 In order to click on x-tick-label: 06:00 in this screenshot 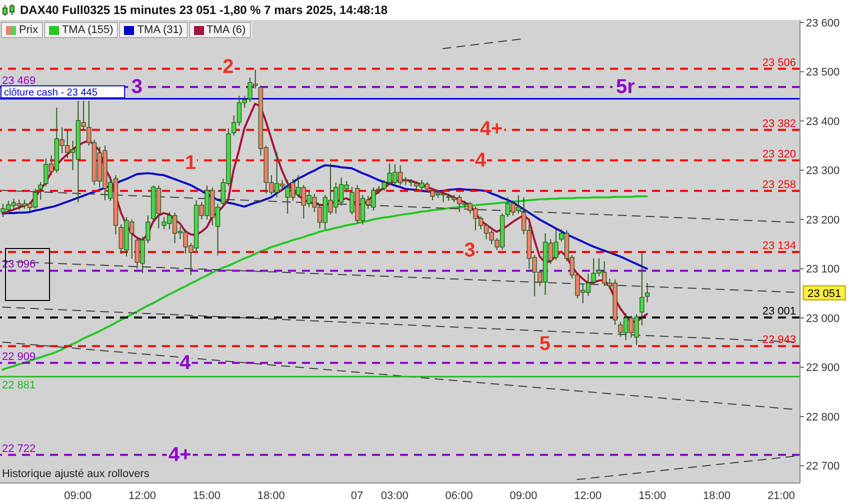, I will do `click(459, 495)`.